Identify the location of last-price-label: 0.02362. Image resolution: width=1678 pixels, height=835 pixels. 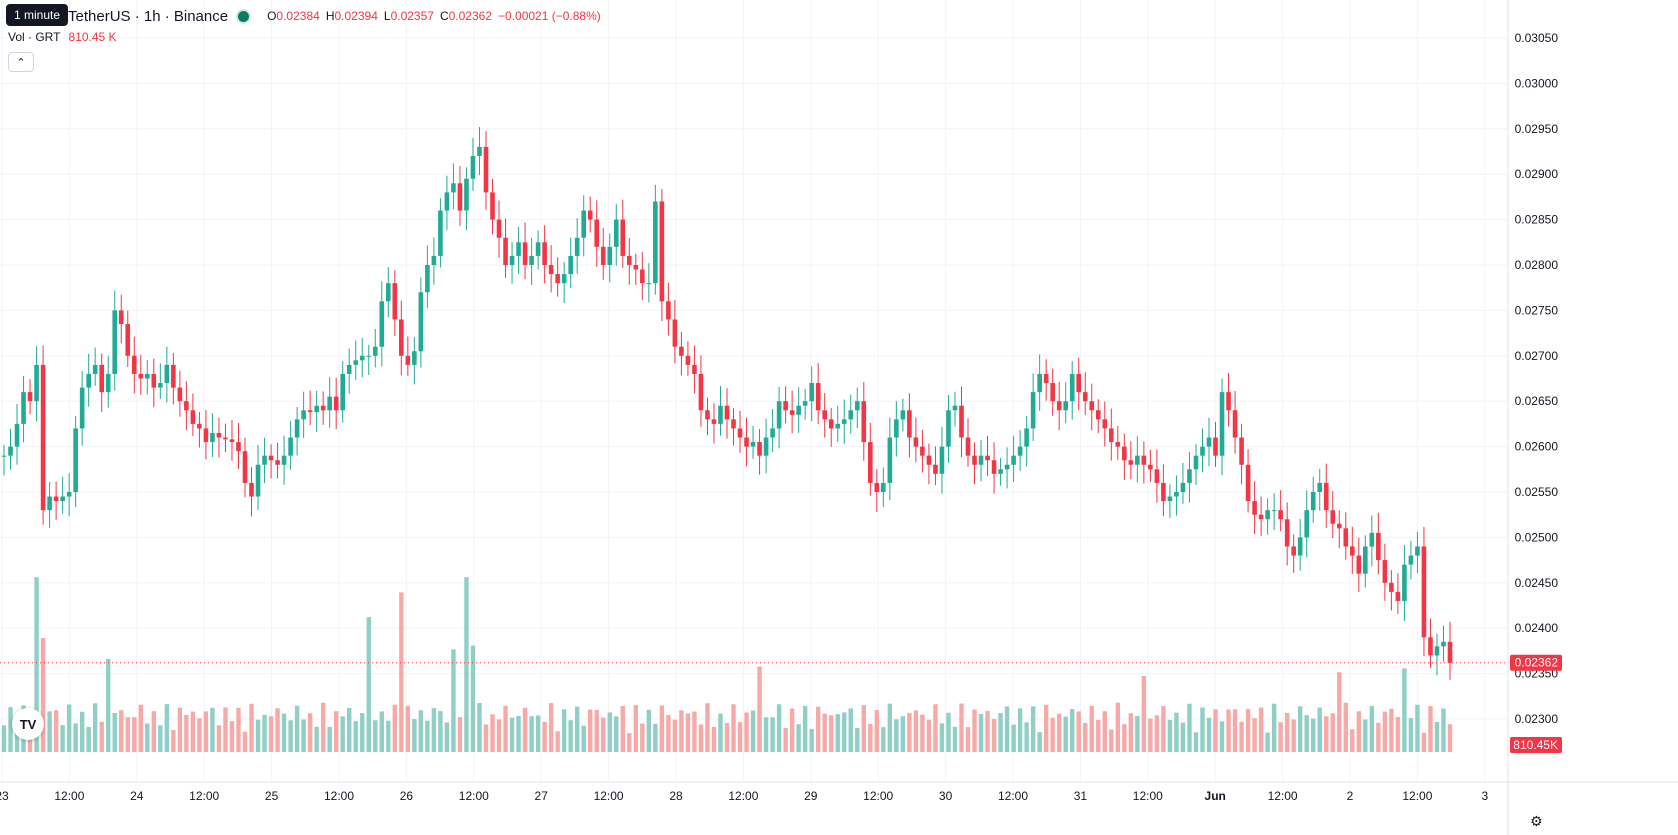
(1537, 663).